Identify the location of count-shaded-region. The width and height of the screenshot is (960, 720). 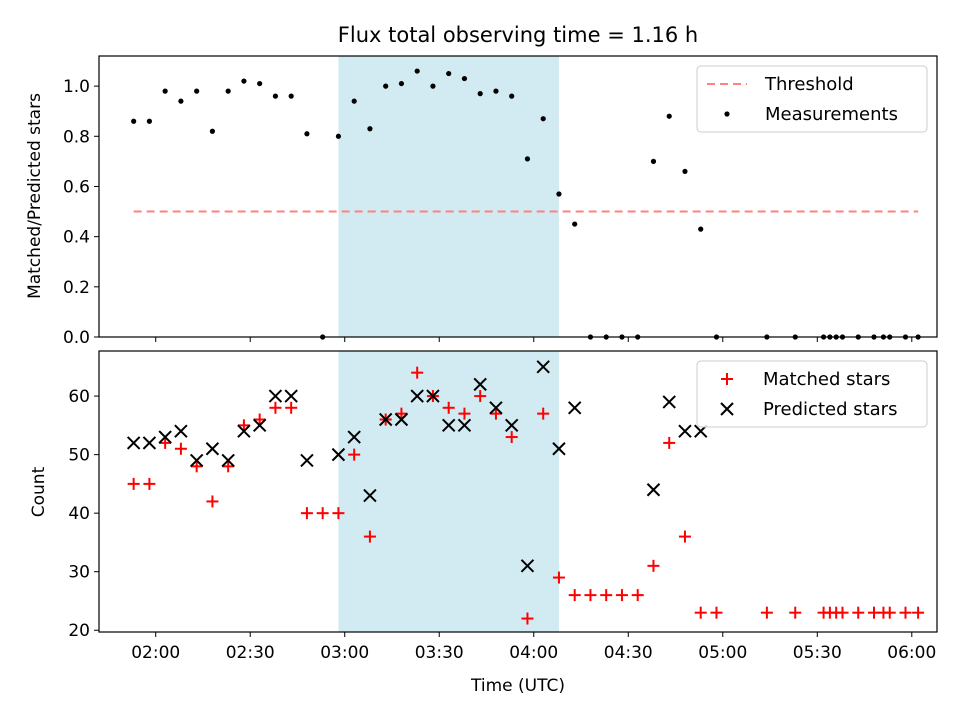
(448, 491).